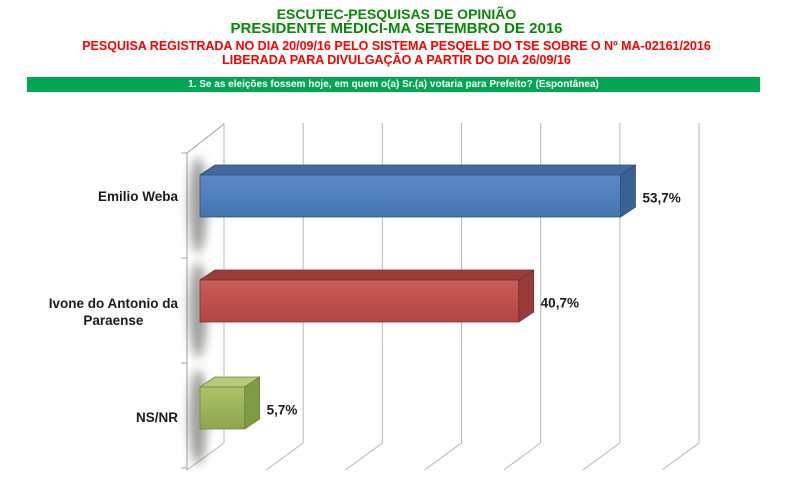  What do you see at coordinates (205, 138) in the screenshot?
I see `wall-top-edge` at bounding box center [205, 138].